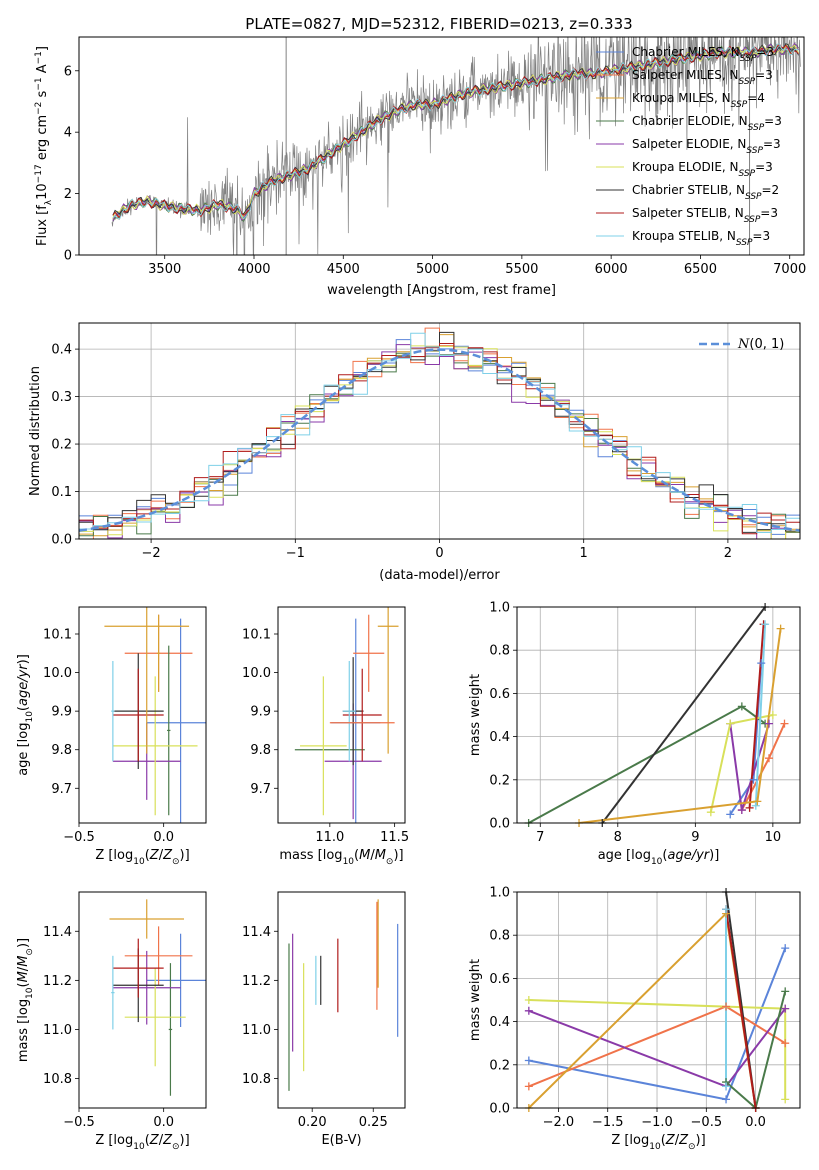 Image resolution: width=819 pixels, height=1170 pixels. I want to click on legend-label: Salpeter MILES, NSSP=3, so click(702, 77).